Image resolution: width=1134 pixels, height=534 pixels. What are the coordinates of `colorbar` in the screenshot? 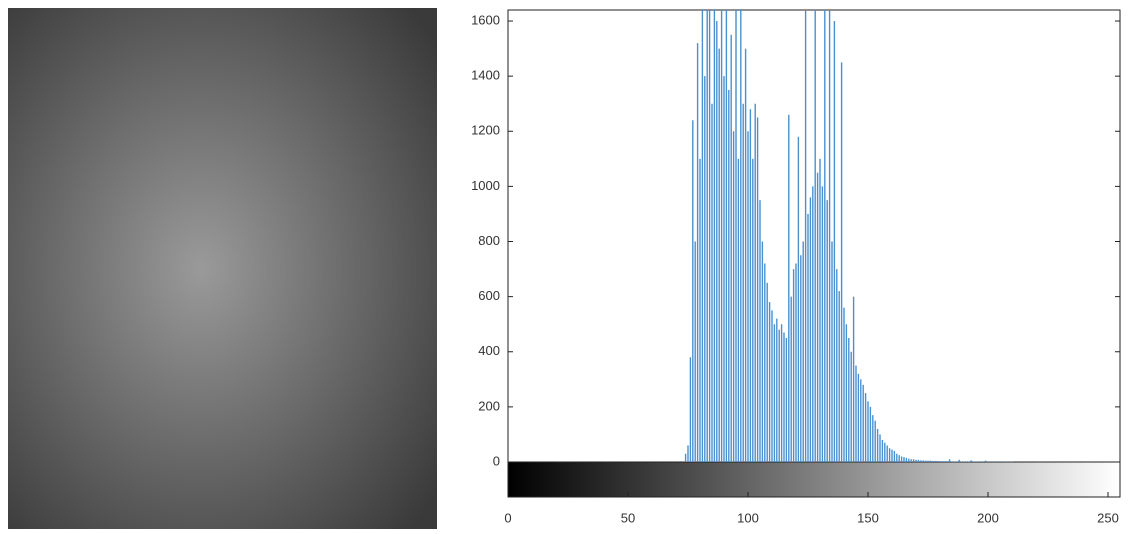 It's located at (814, 479).